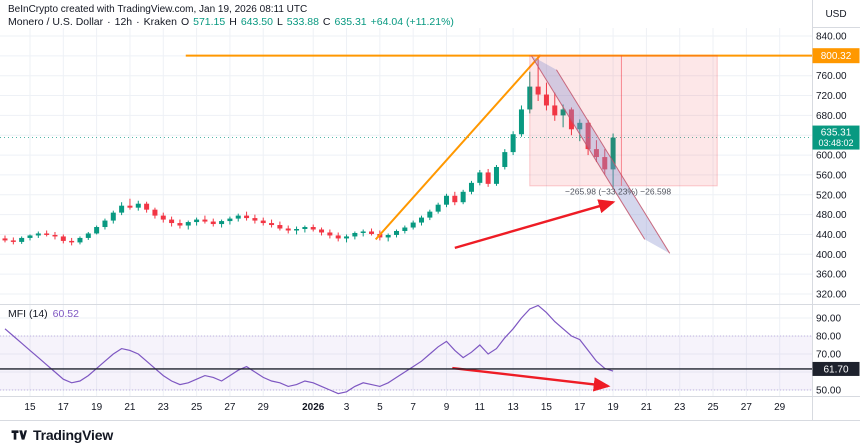 The width and height of the screenshot is (860, 447). Describe the element at coordinates (713, 407) in the screenshot. I see `time-axis-label: 25` at that location.